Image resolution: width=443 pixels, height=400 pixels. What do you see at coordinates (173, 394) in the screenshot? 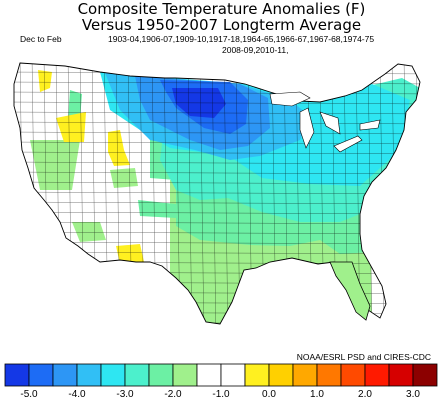
I see `legend-tick-label: -2.0` at bounding box center [173, 394].